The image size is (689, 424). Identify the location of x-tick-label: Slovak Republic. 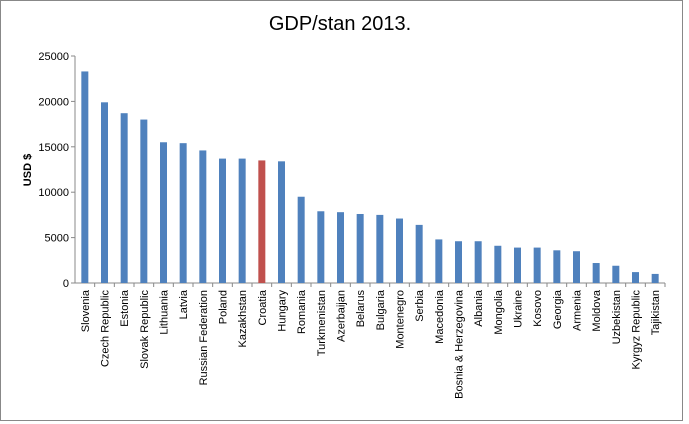
(145, 329).